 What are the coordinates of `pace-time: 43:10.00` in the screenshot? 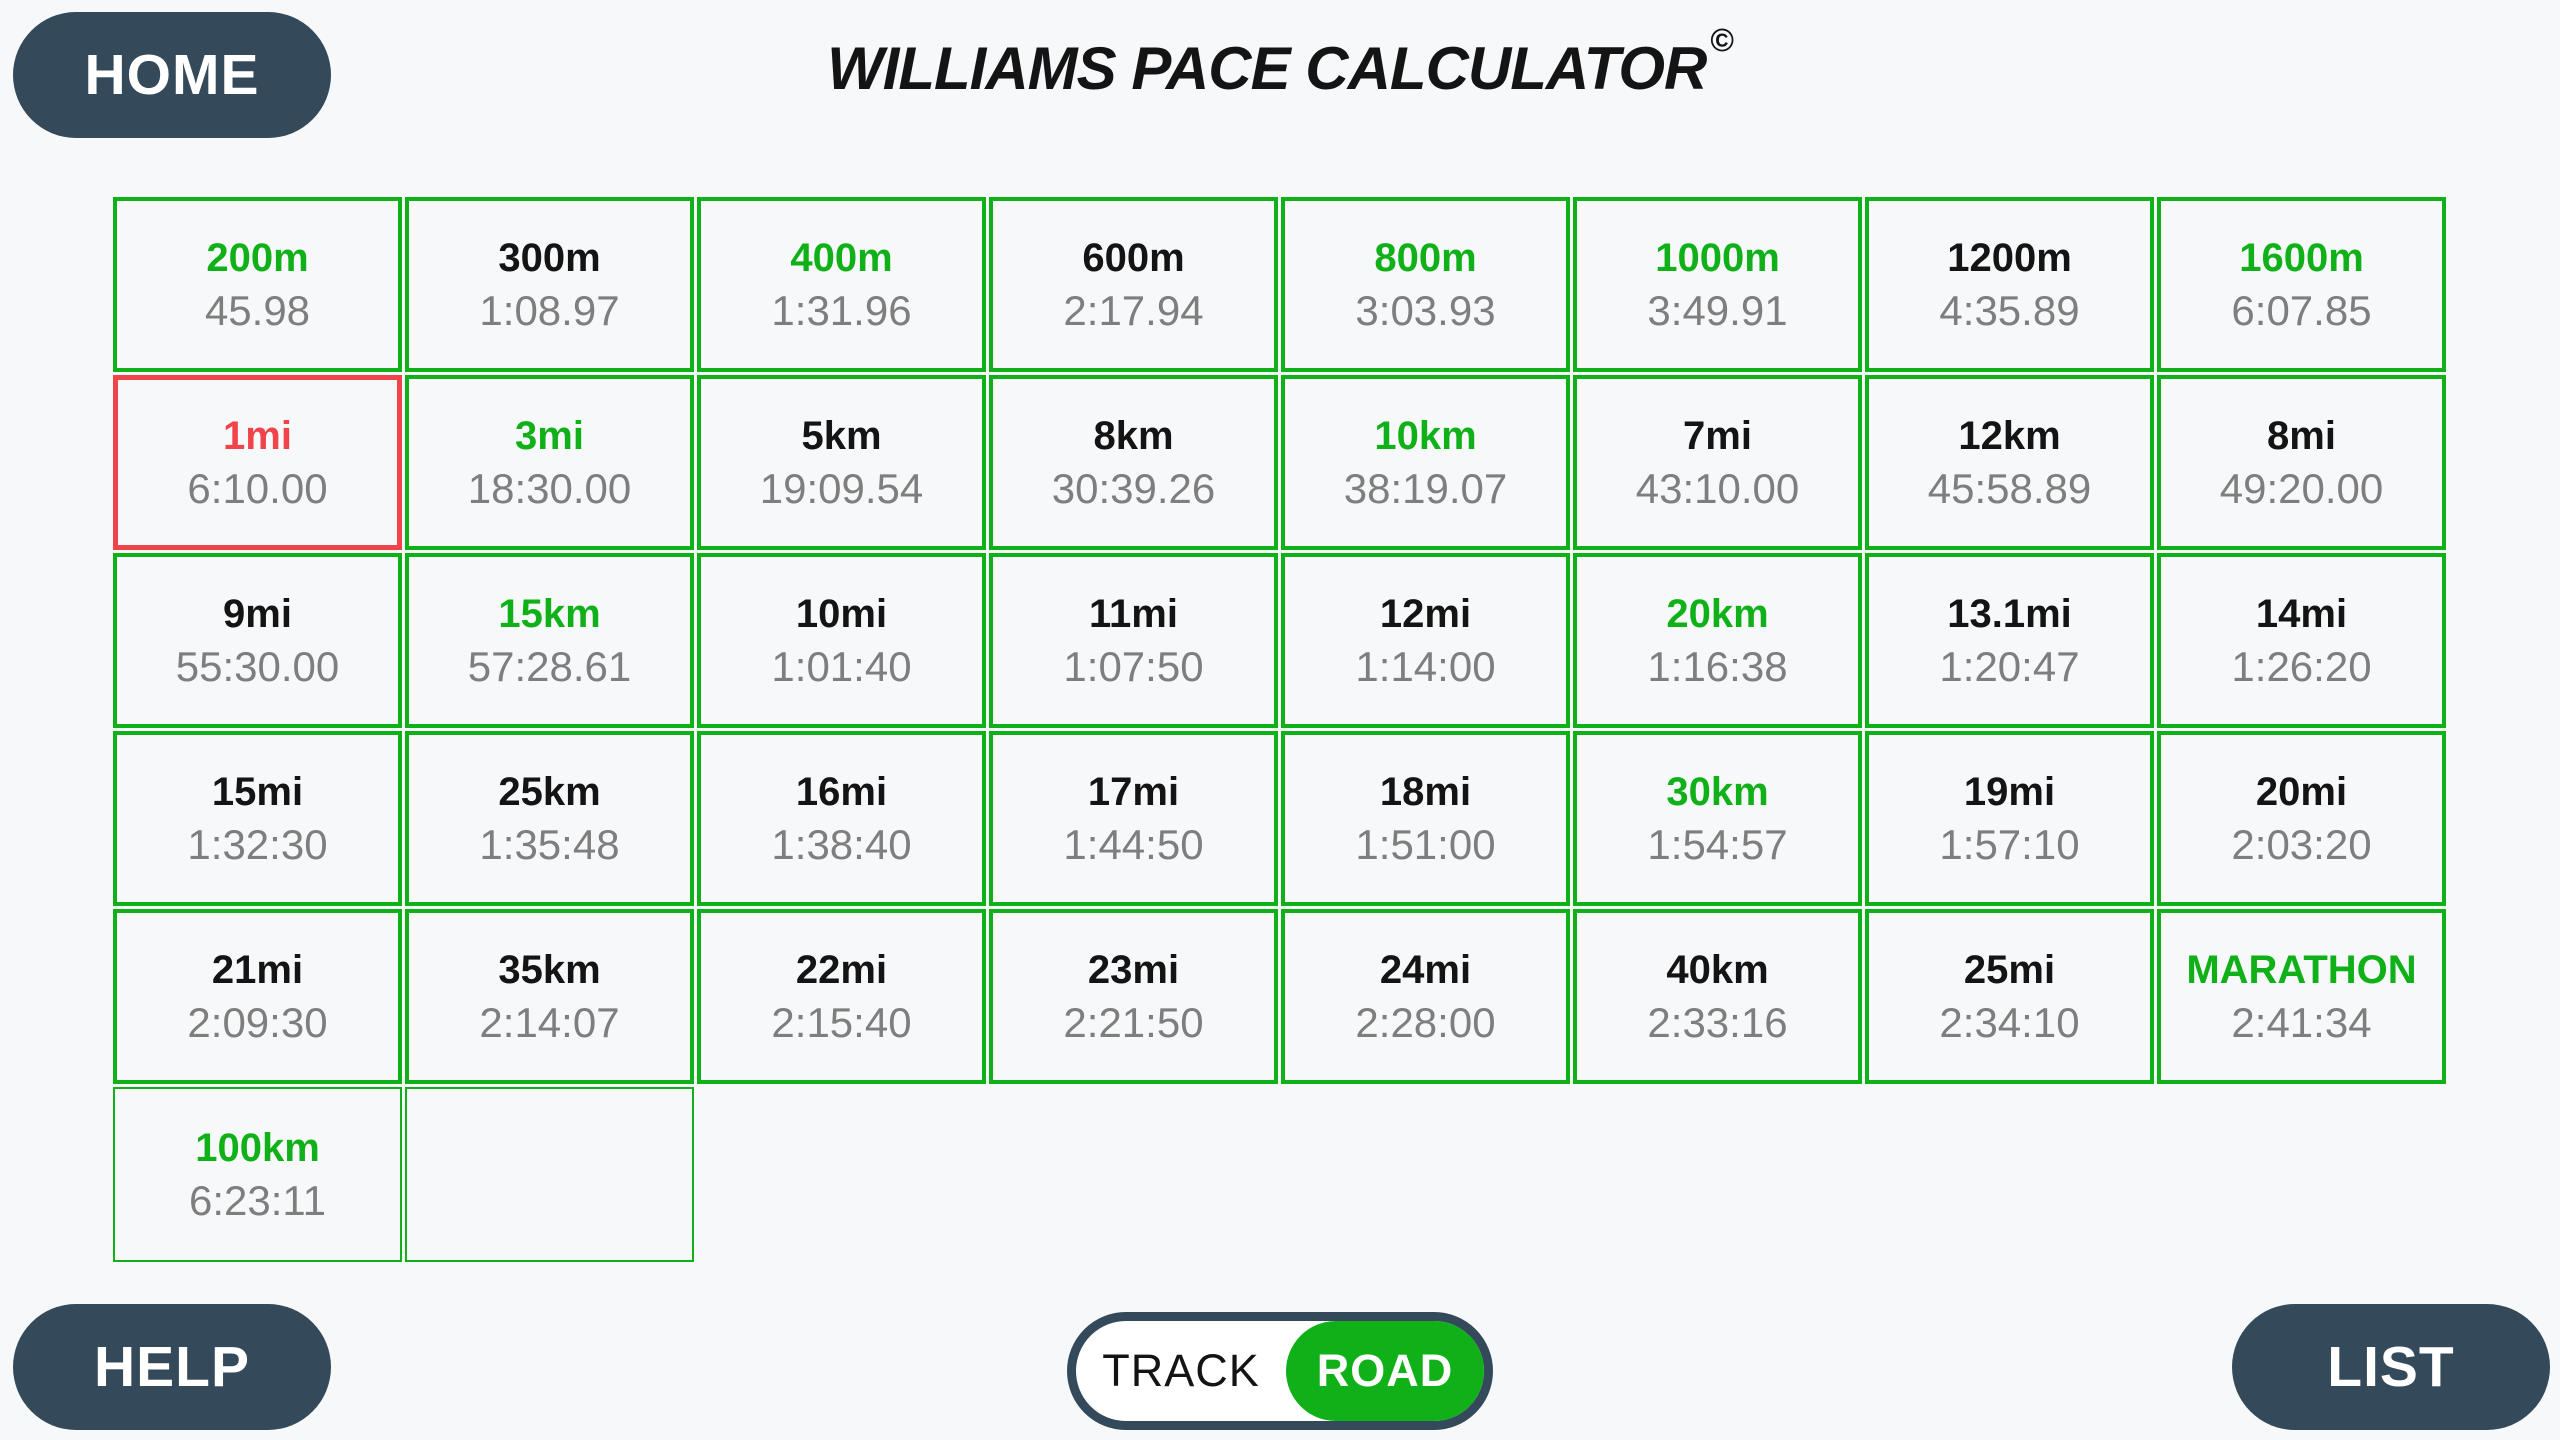 It's located at (1717, 488).